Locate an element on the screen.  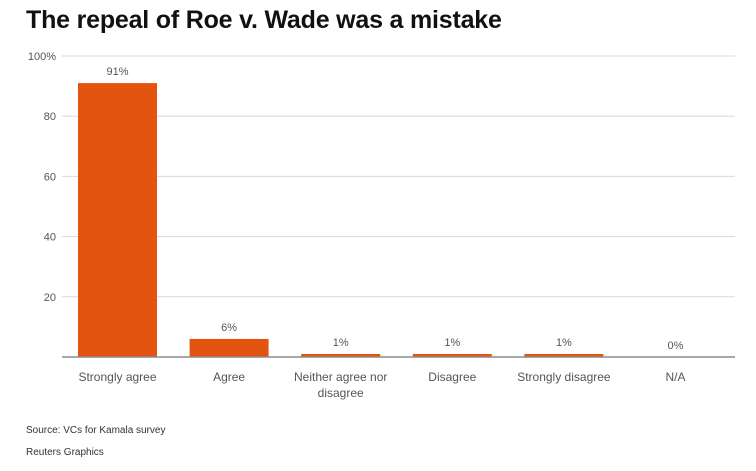
x-tick-label: Agree is located at coordinates (229, 377).